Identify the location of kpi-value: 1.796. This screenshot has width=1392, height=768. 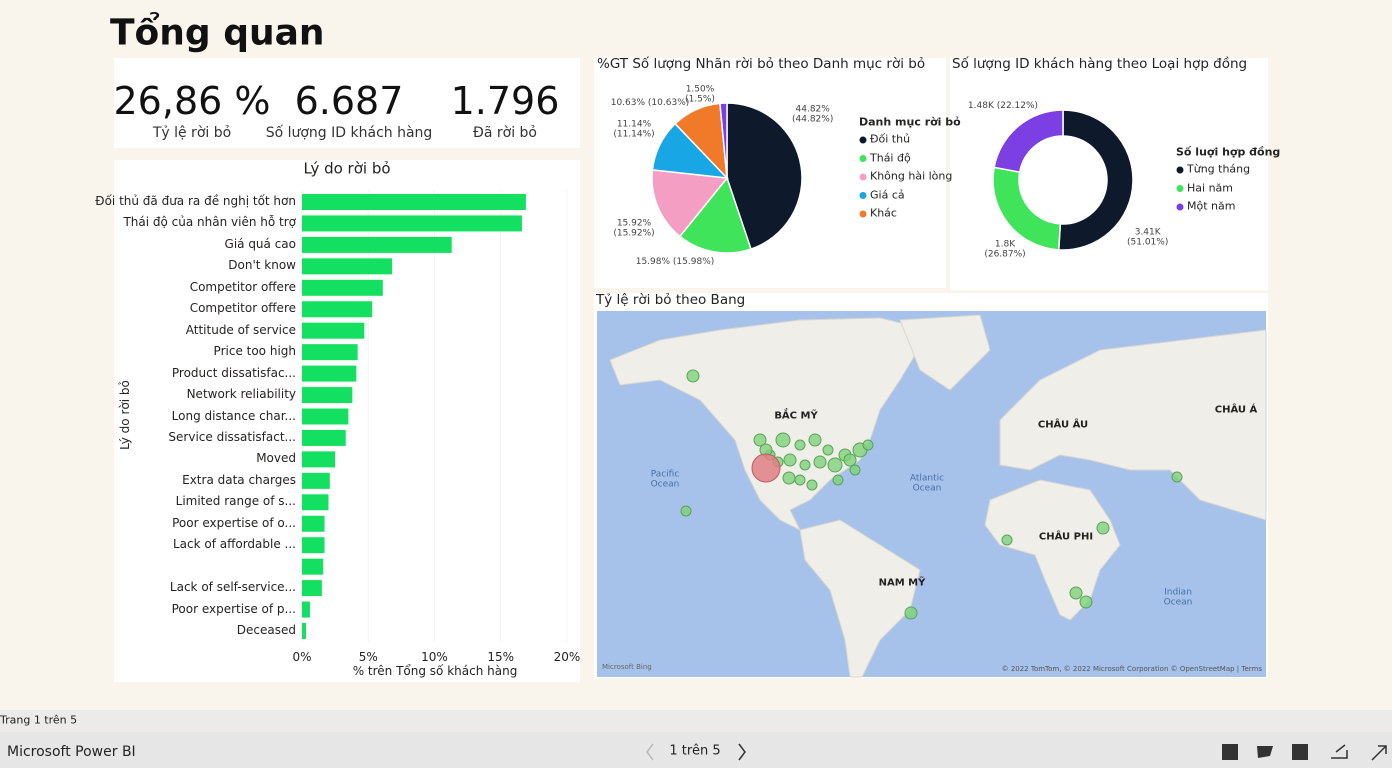
(505, 101).